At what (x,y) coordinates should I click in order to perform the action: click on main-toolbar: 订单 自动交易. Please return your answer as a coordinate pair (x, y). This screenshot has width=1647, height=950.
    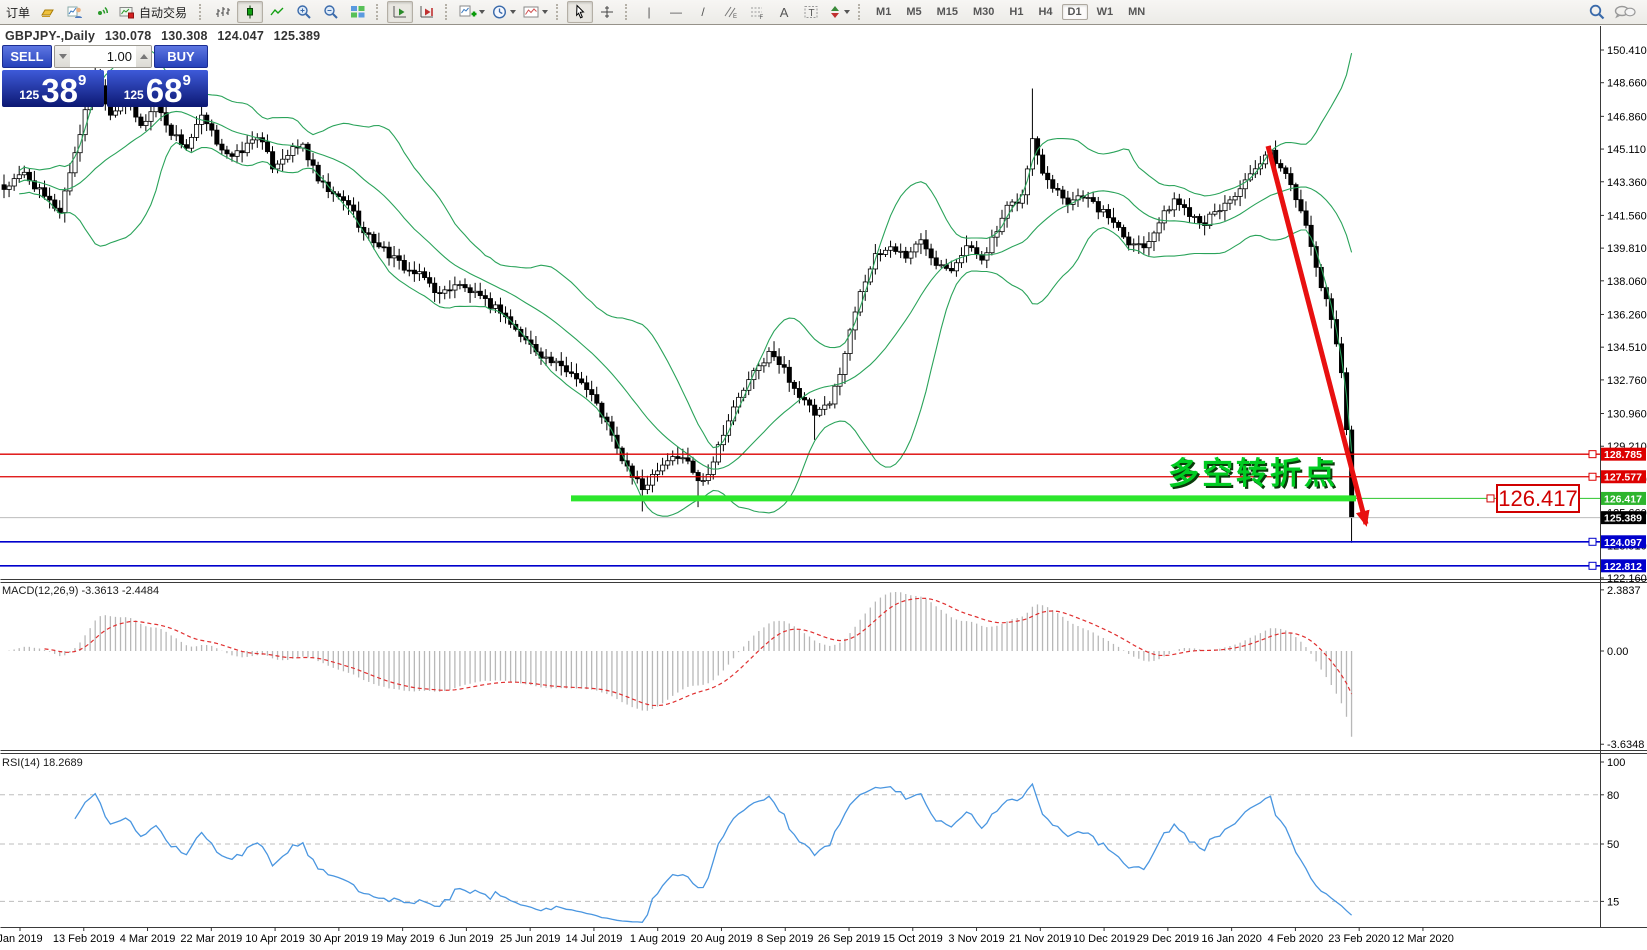
    Looking at the image, I should click on (823, 12).